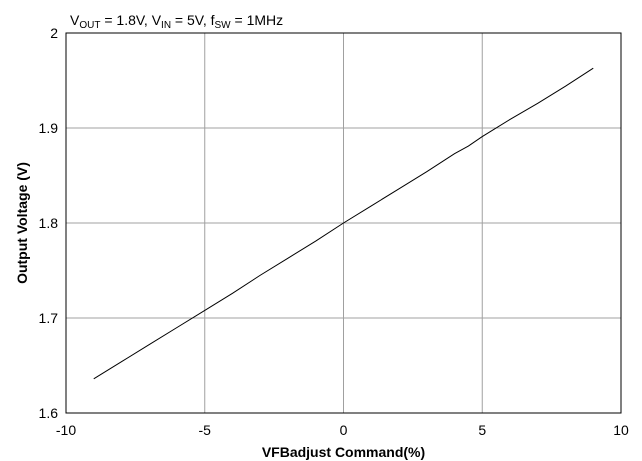  What do you see at coordinates (66, 430) in the screenshot?
I see `x-tick-label: -10` at bounding box center [66, 430].